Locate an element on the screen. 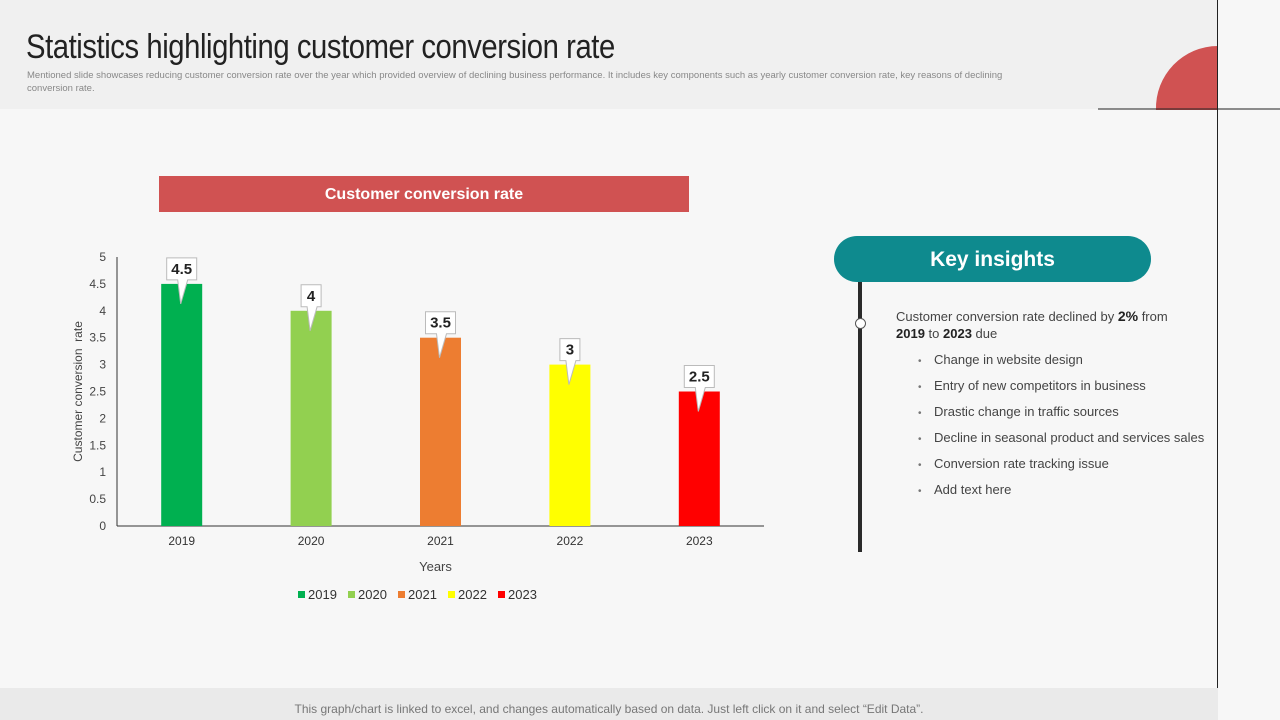 This screenshot has width=1280, height=720. insight-bullet-text: Drastic change in traffic sources is located at coordinates (1026, 411).